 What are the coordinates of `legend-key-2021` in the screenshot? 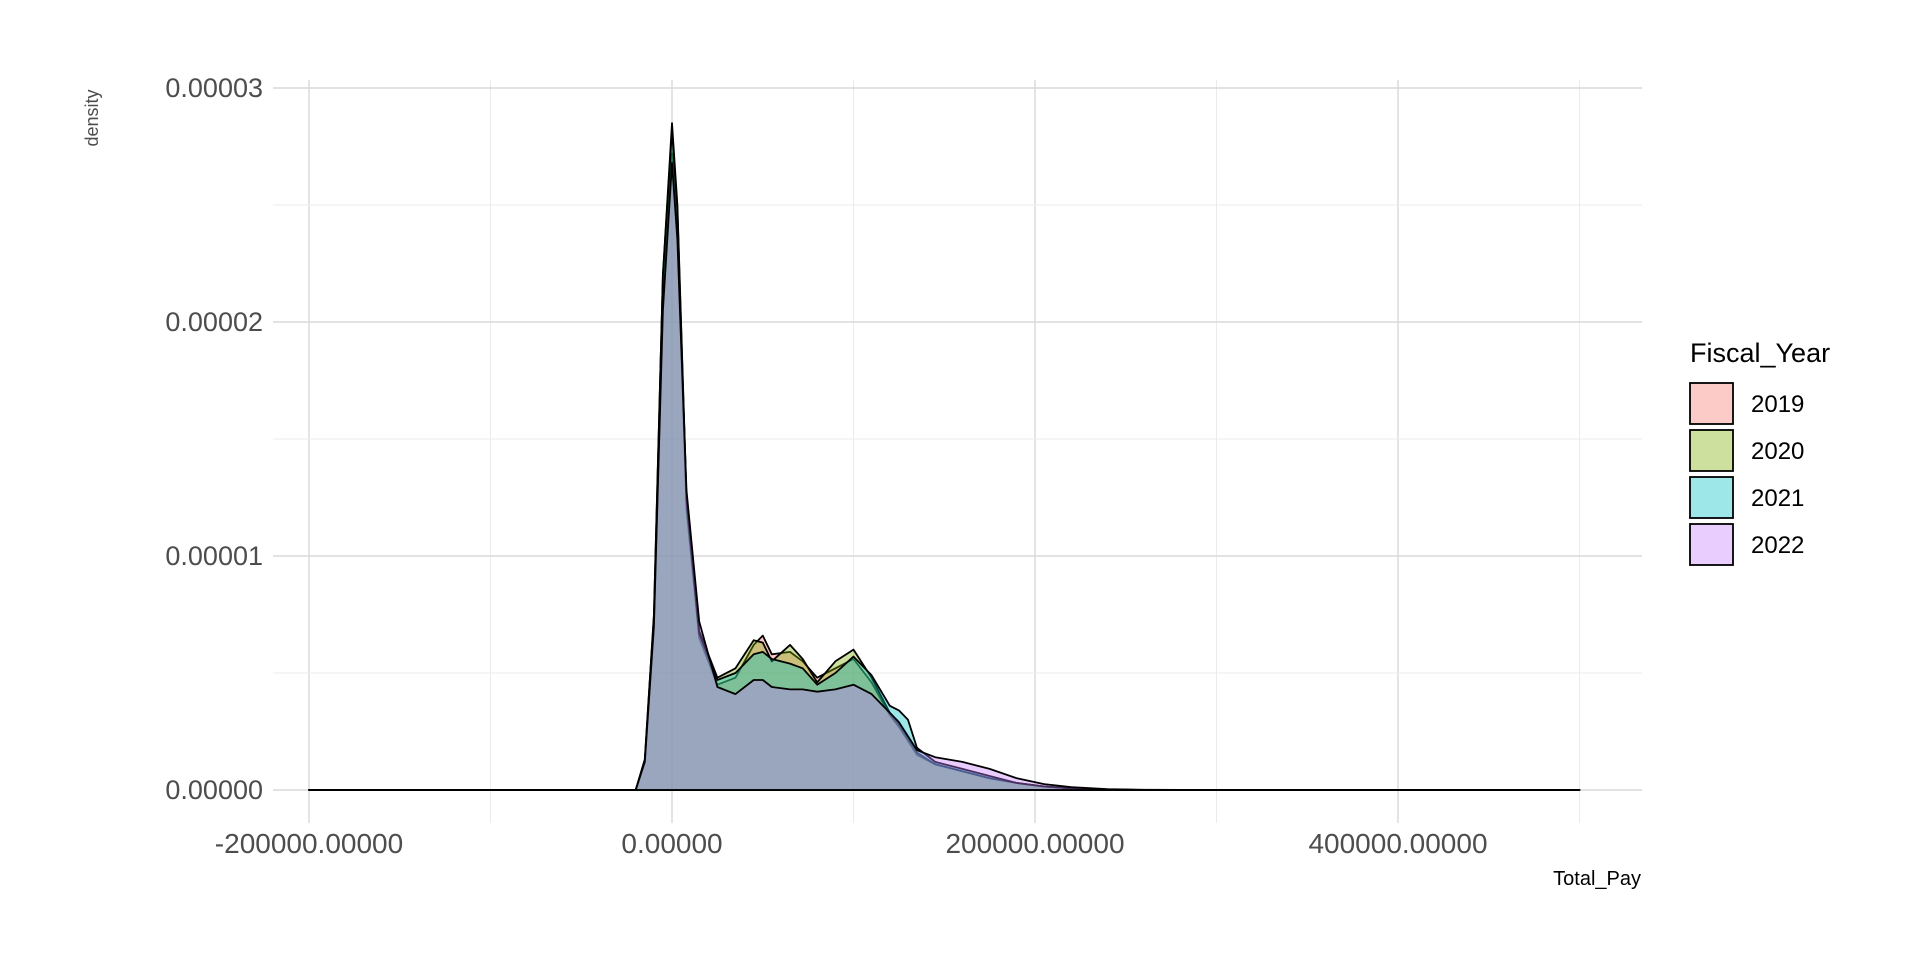 It's located at (1711, 497).